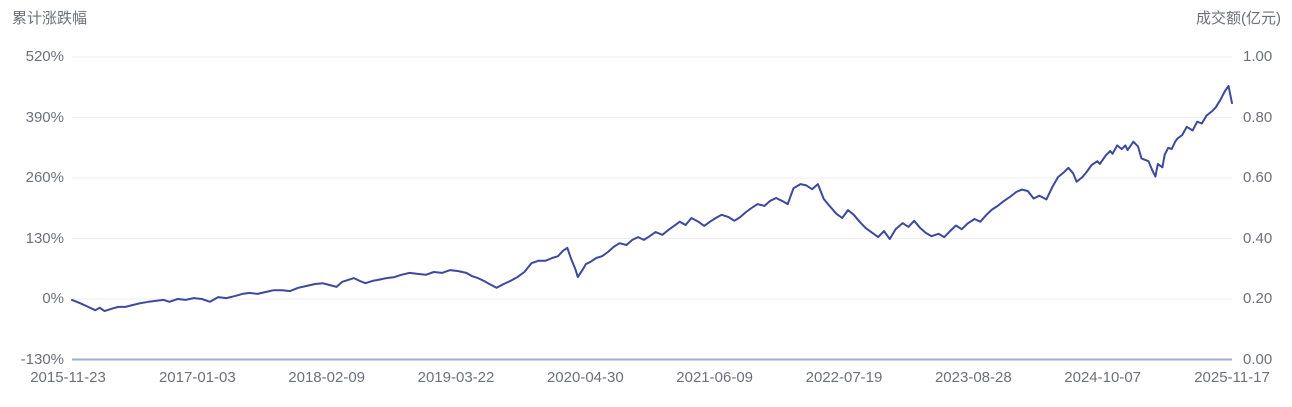  I want to click on right-axis-title: 成交额(亿元), so click(1238, 18).